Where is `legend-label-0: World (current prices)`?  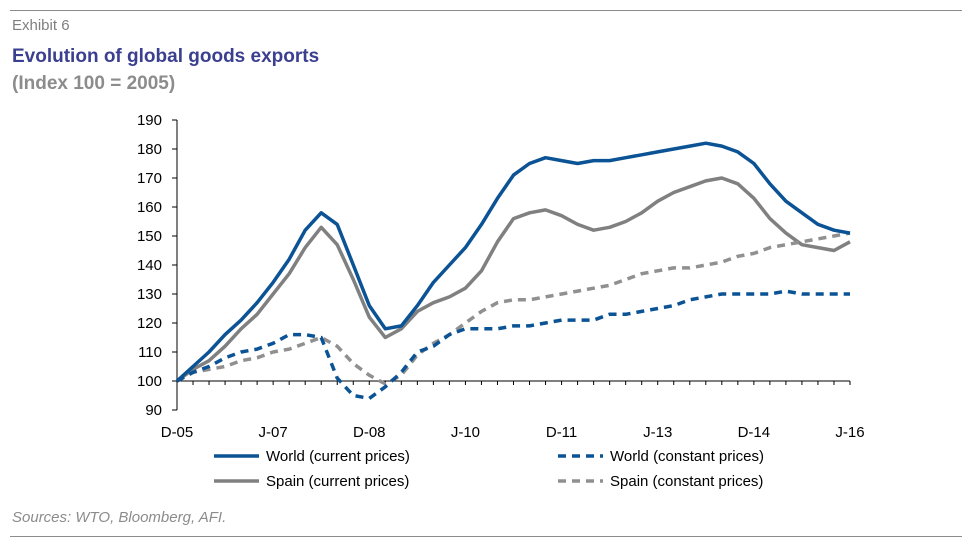
legend-label-0: World (current prices) is located at coordinates (338, 456).